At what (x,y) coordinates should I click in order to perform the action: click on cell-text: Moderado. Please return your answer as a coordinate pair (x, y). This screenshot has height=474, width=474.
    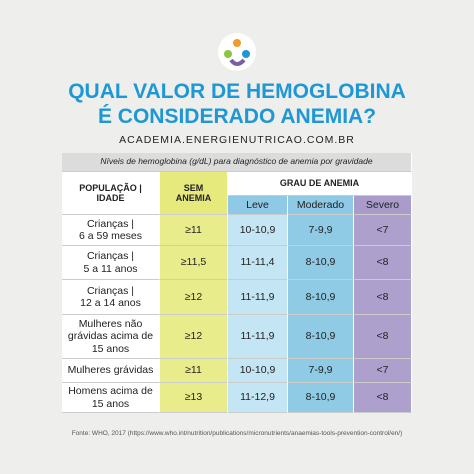
    Looking at the image, I should click on (320, 204).